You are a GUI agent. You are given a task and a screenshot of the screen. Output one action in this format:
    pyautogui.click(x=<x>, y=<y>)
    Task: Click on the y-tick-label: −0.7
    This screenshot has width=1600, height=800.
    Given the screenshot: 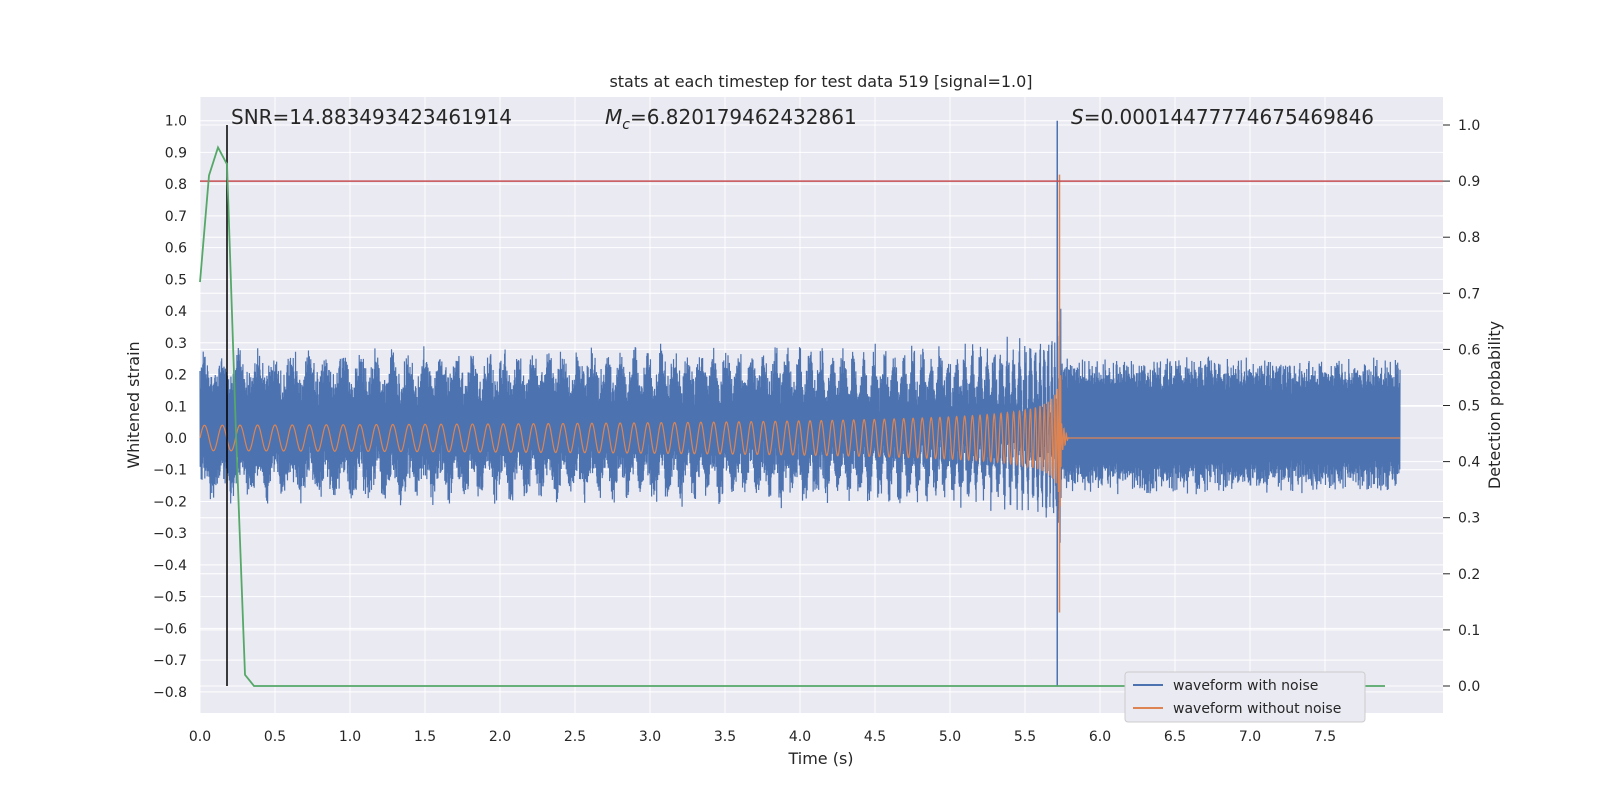 What is the action you would take?
    pyautogui.click(x=170, y=661)
    